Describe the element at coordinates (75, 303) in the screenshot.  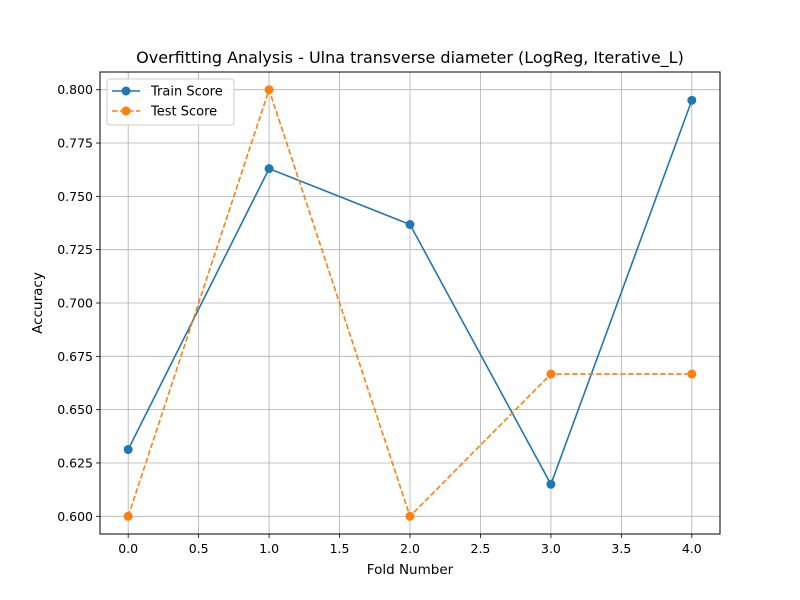
I see `y-tick-label: 0.700` at that location.